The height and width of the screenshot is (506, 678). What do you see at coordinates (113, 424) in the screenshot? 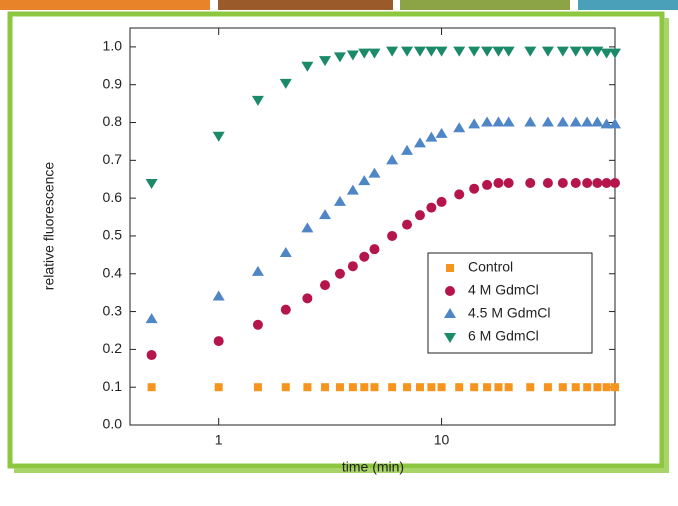
I see `y-tick-label: 0.0` at bounding box center [113, 424].